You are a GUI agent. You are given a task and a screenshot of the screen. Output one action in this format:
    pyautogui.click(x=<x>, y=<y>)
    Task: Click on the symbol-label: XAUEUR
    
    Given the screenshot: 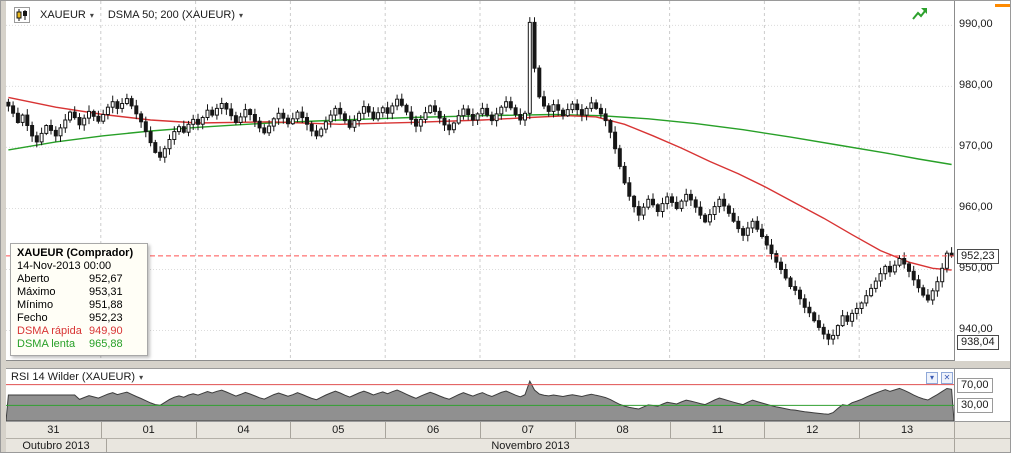 What is the action you would take?
    pyautogui.click(x=63, y=15)
    